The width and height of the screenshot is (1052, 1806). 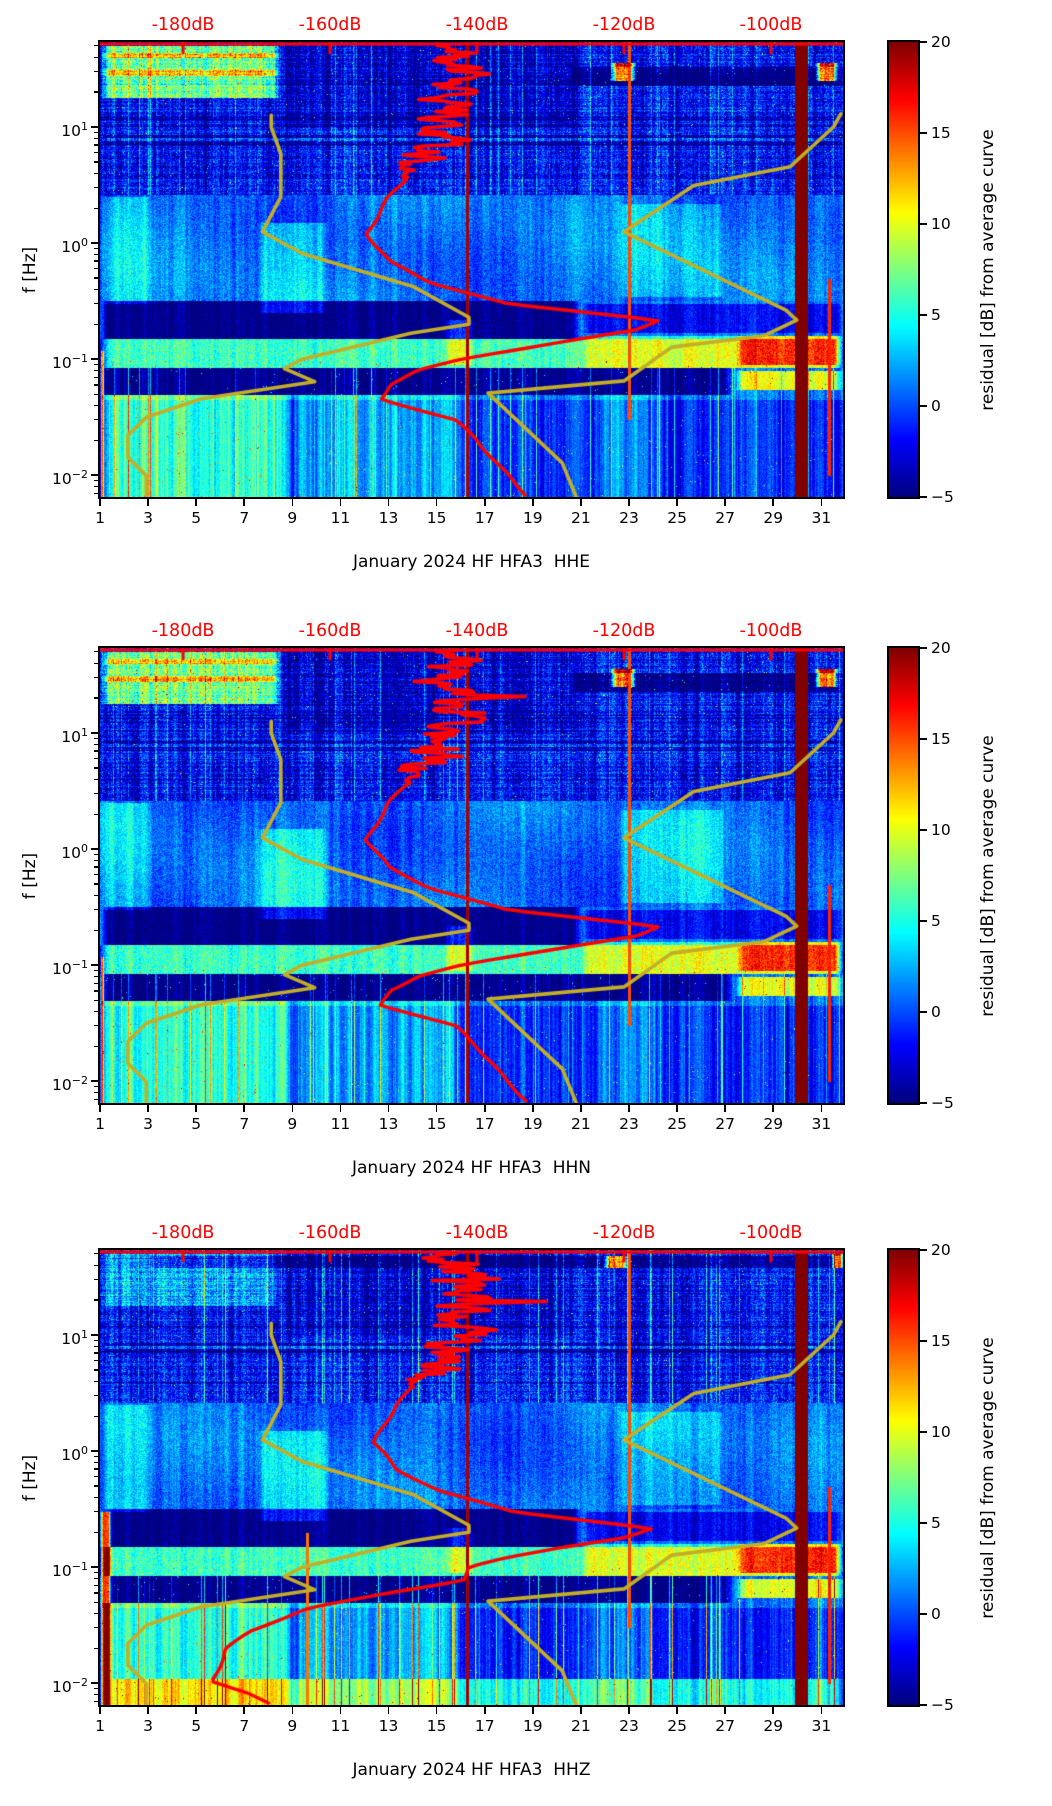 I want to click on top-axis-label: -100dB, so click(x=771, y=25).